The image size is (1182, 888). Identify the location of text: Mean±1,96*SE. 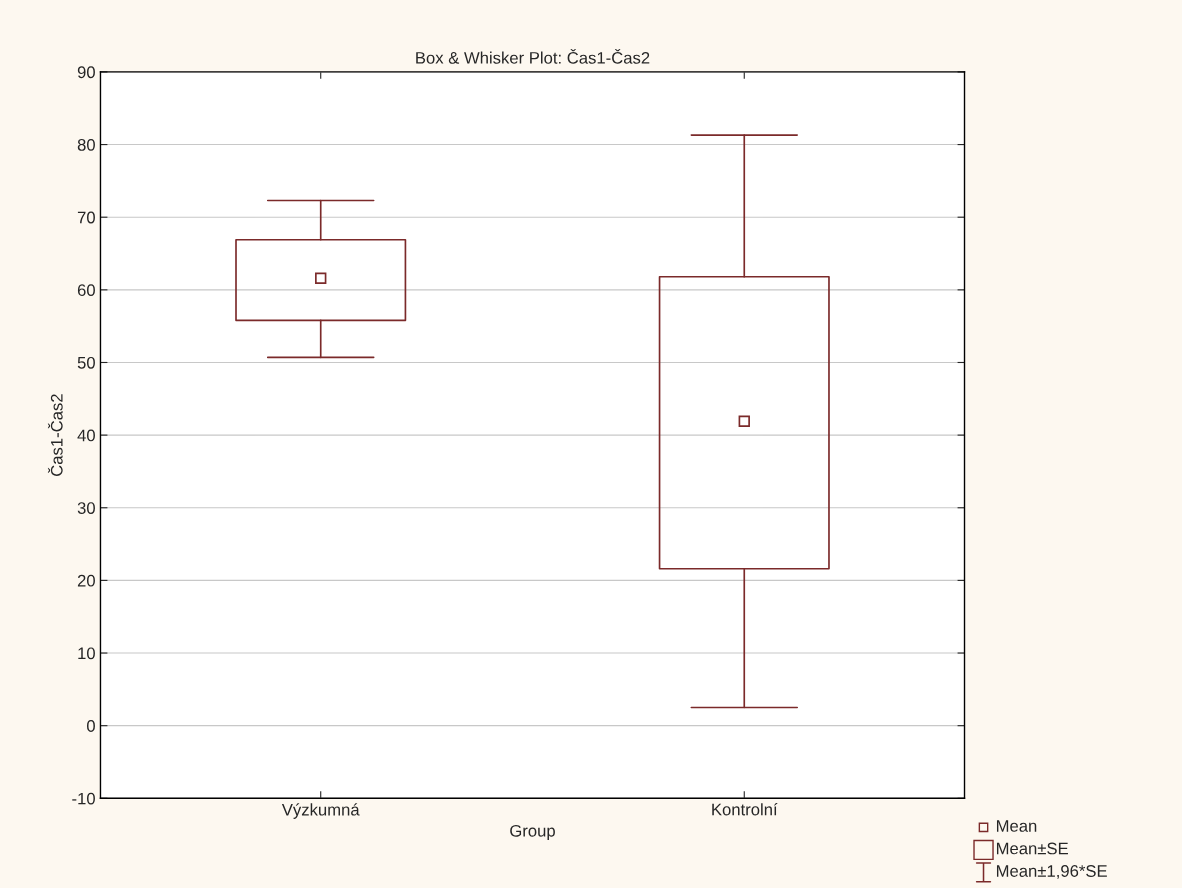
(1051, 872).